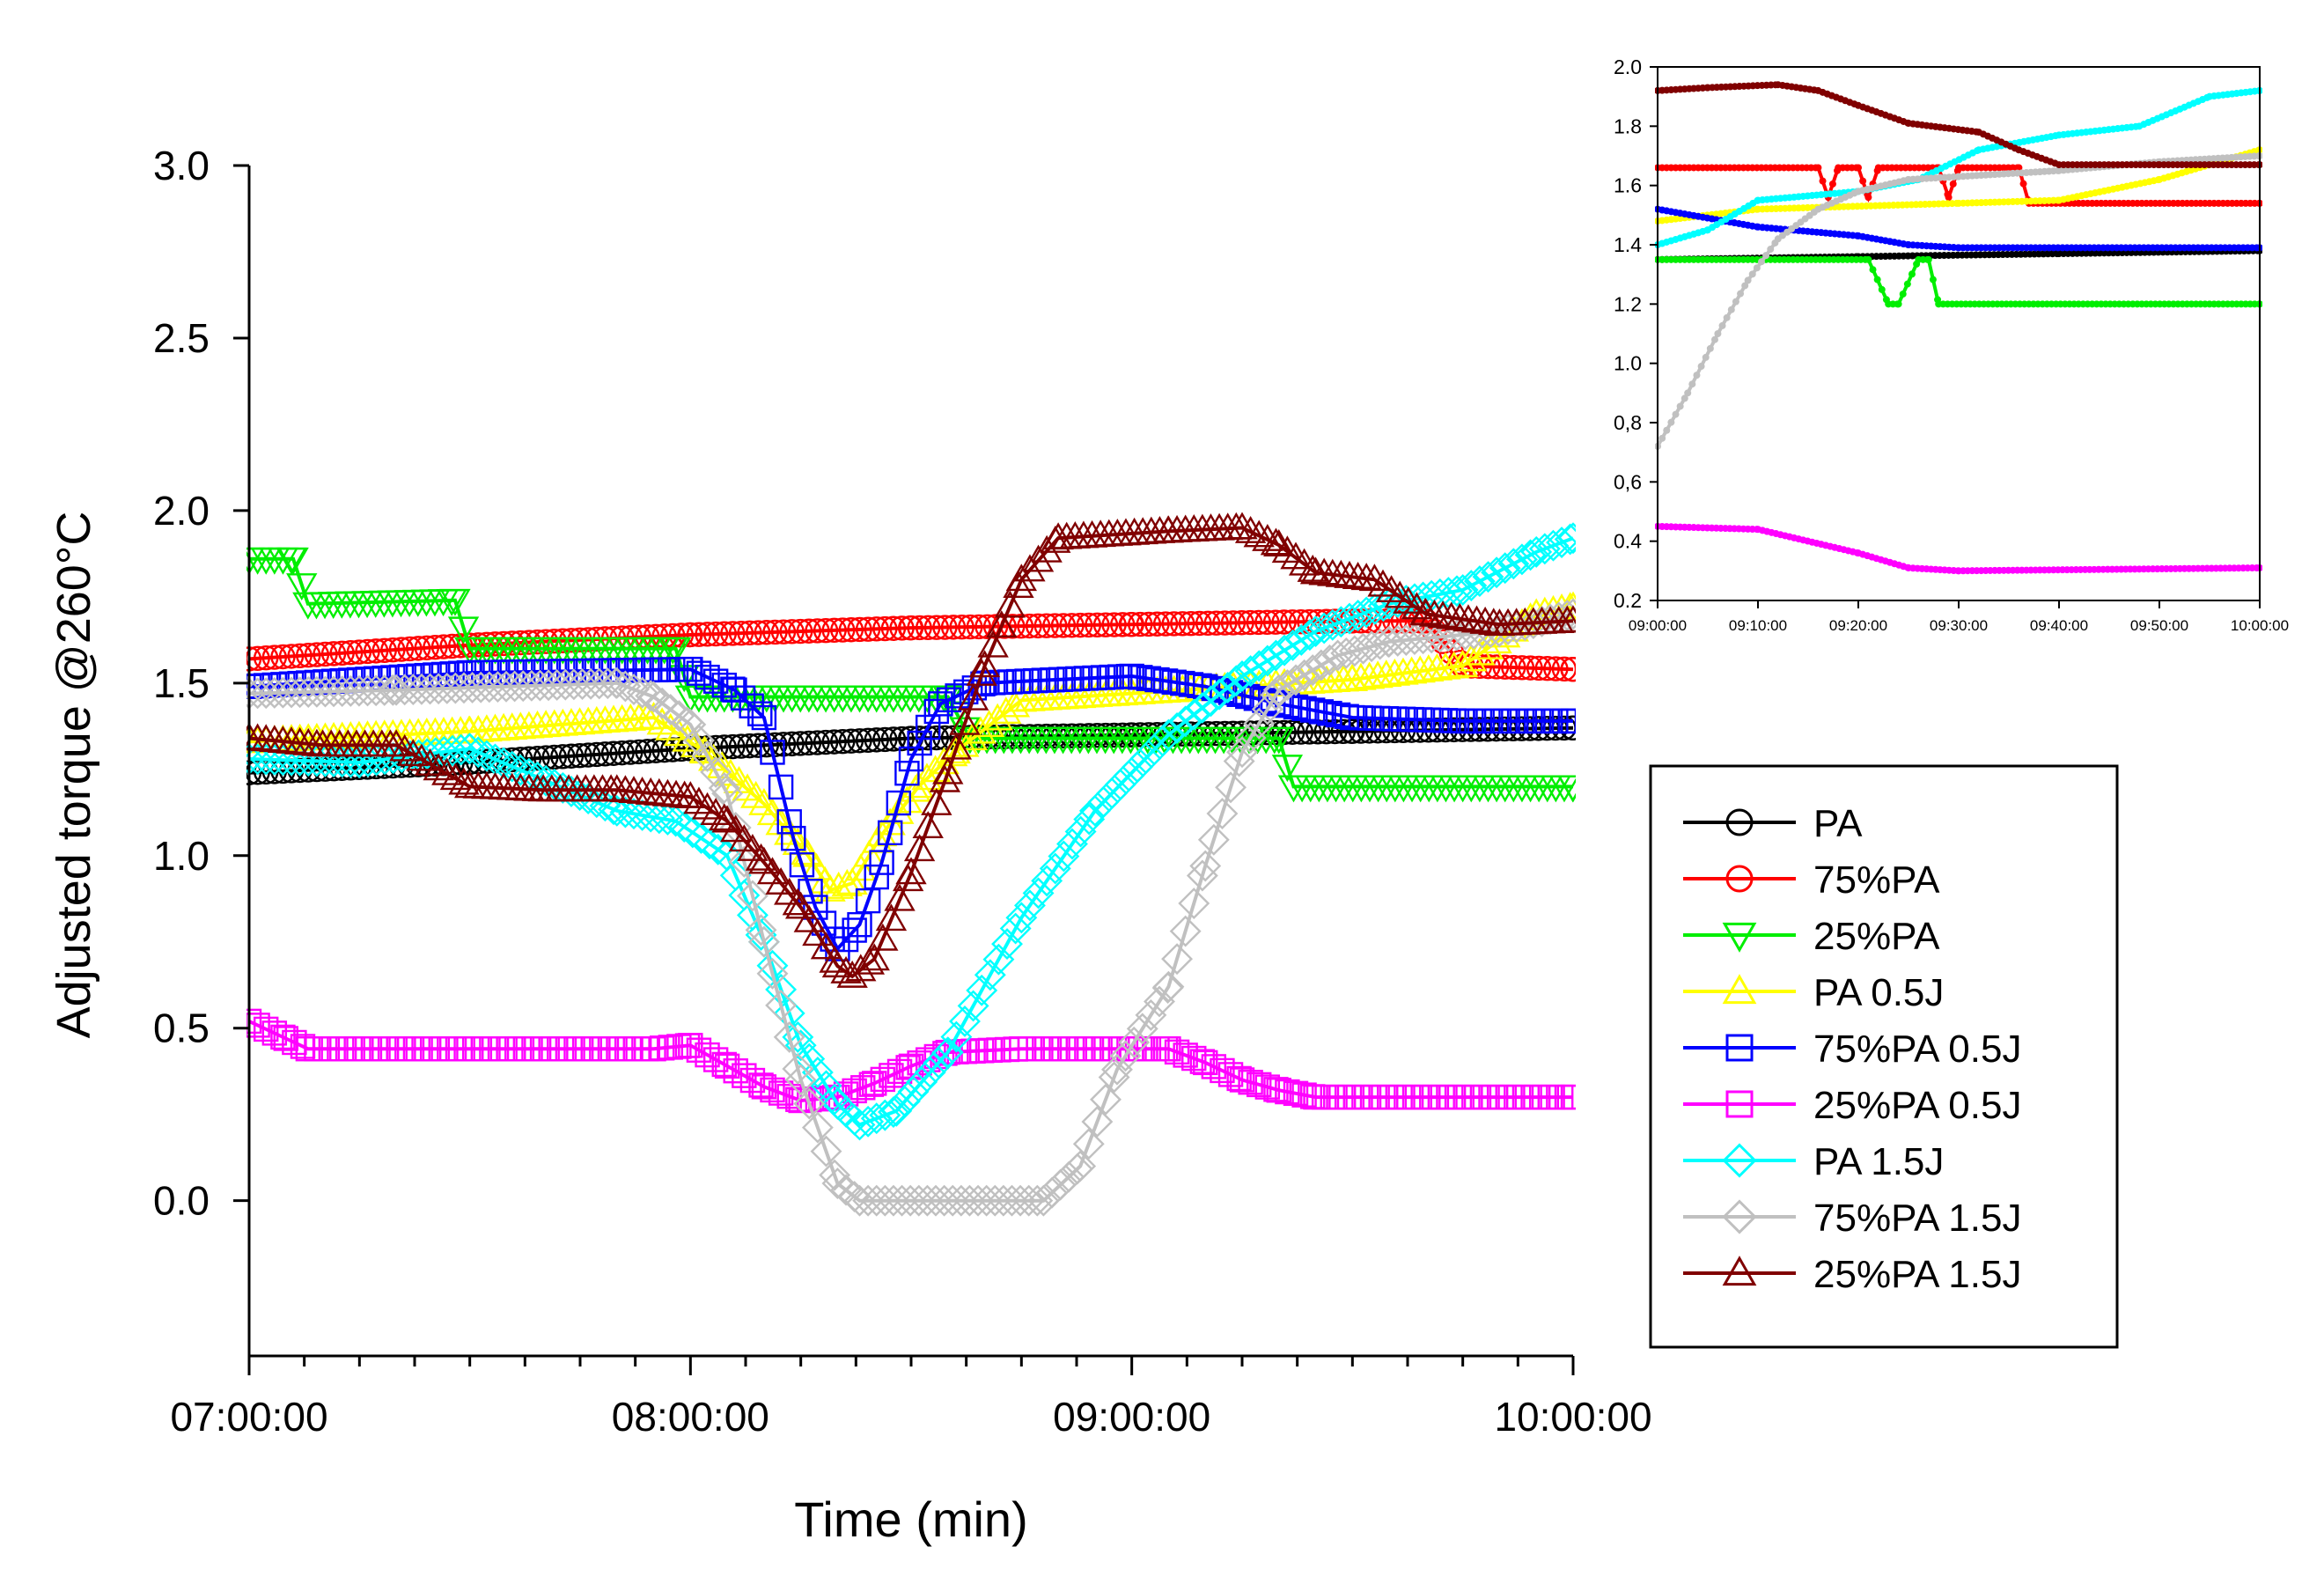  I want to click on x-tick-label: 08:00:00, so click(690, 1417).